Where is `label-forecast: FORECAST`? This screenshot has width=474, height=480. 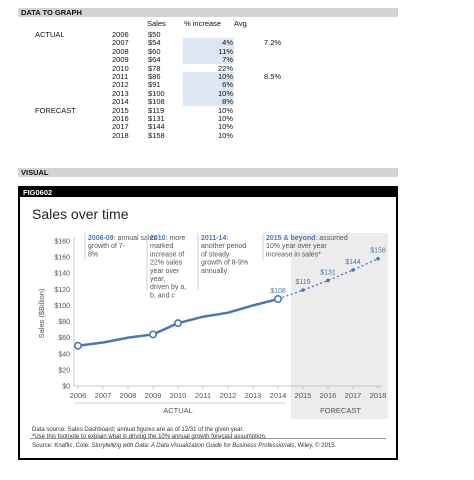
label-forecast: FORECAST is located at coordinates (55, 110).